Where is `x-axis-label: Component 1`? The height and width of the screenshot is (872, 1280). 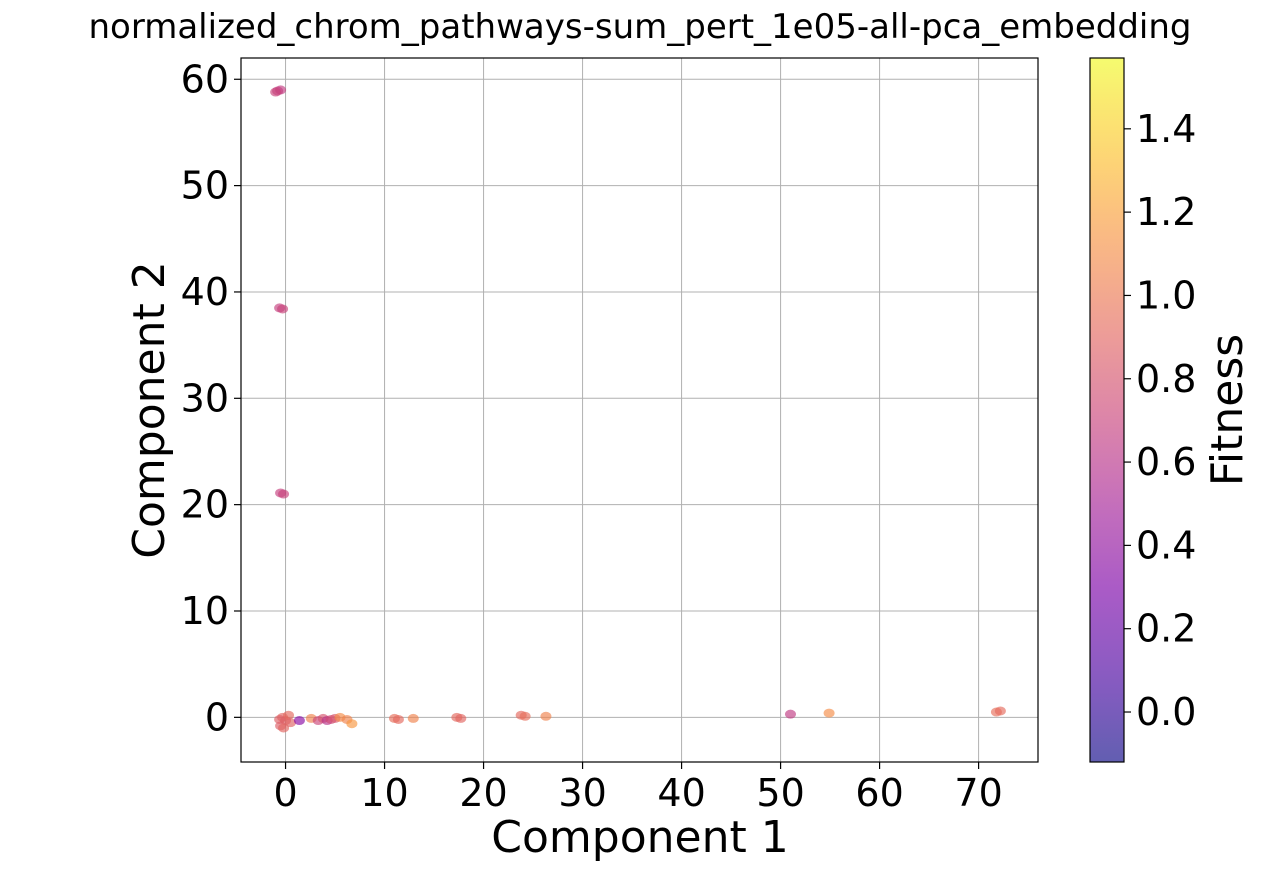
x-axis-label: Component 1 is located at coordinates (639, 837).